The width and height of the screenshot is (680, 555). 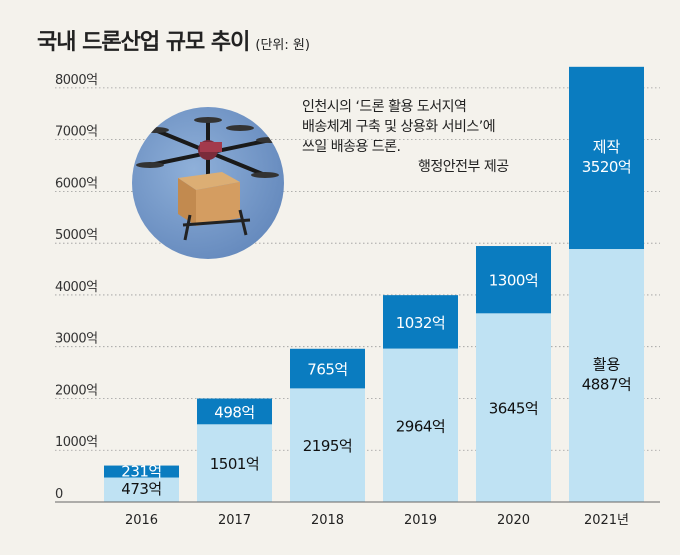 I want to click on x-tick-label: 2019, so click(x=420, y=520).